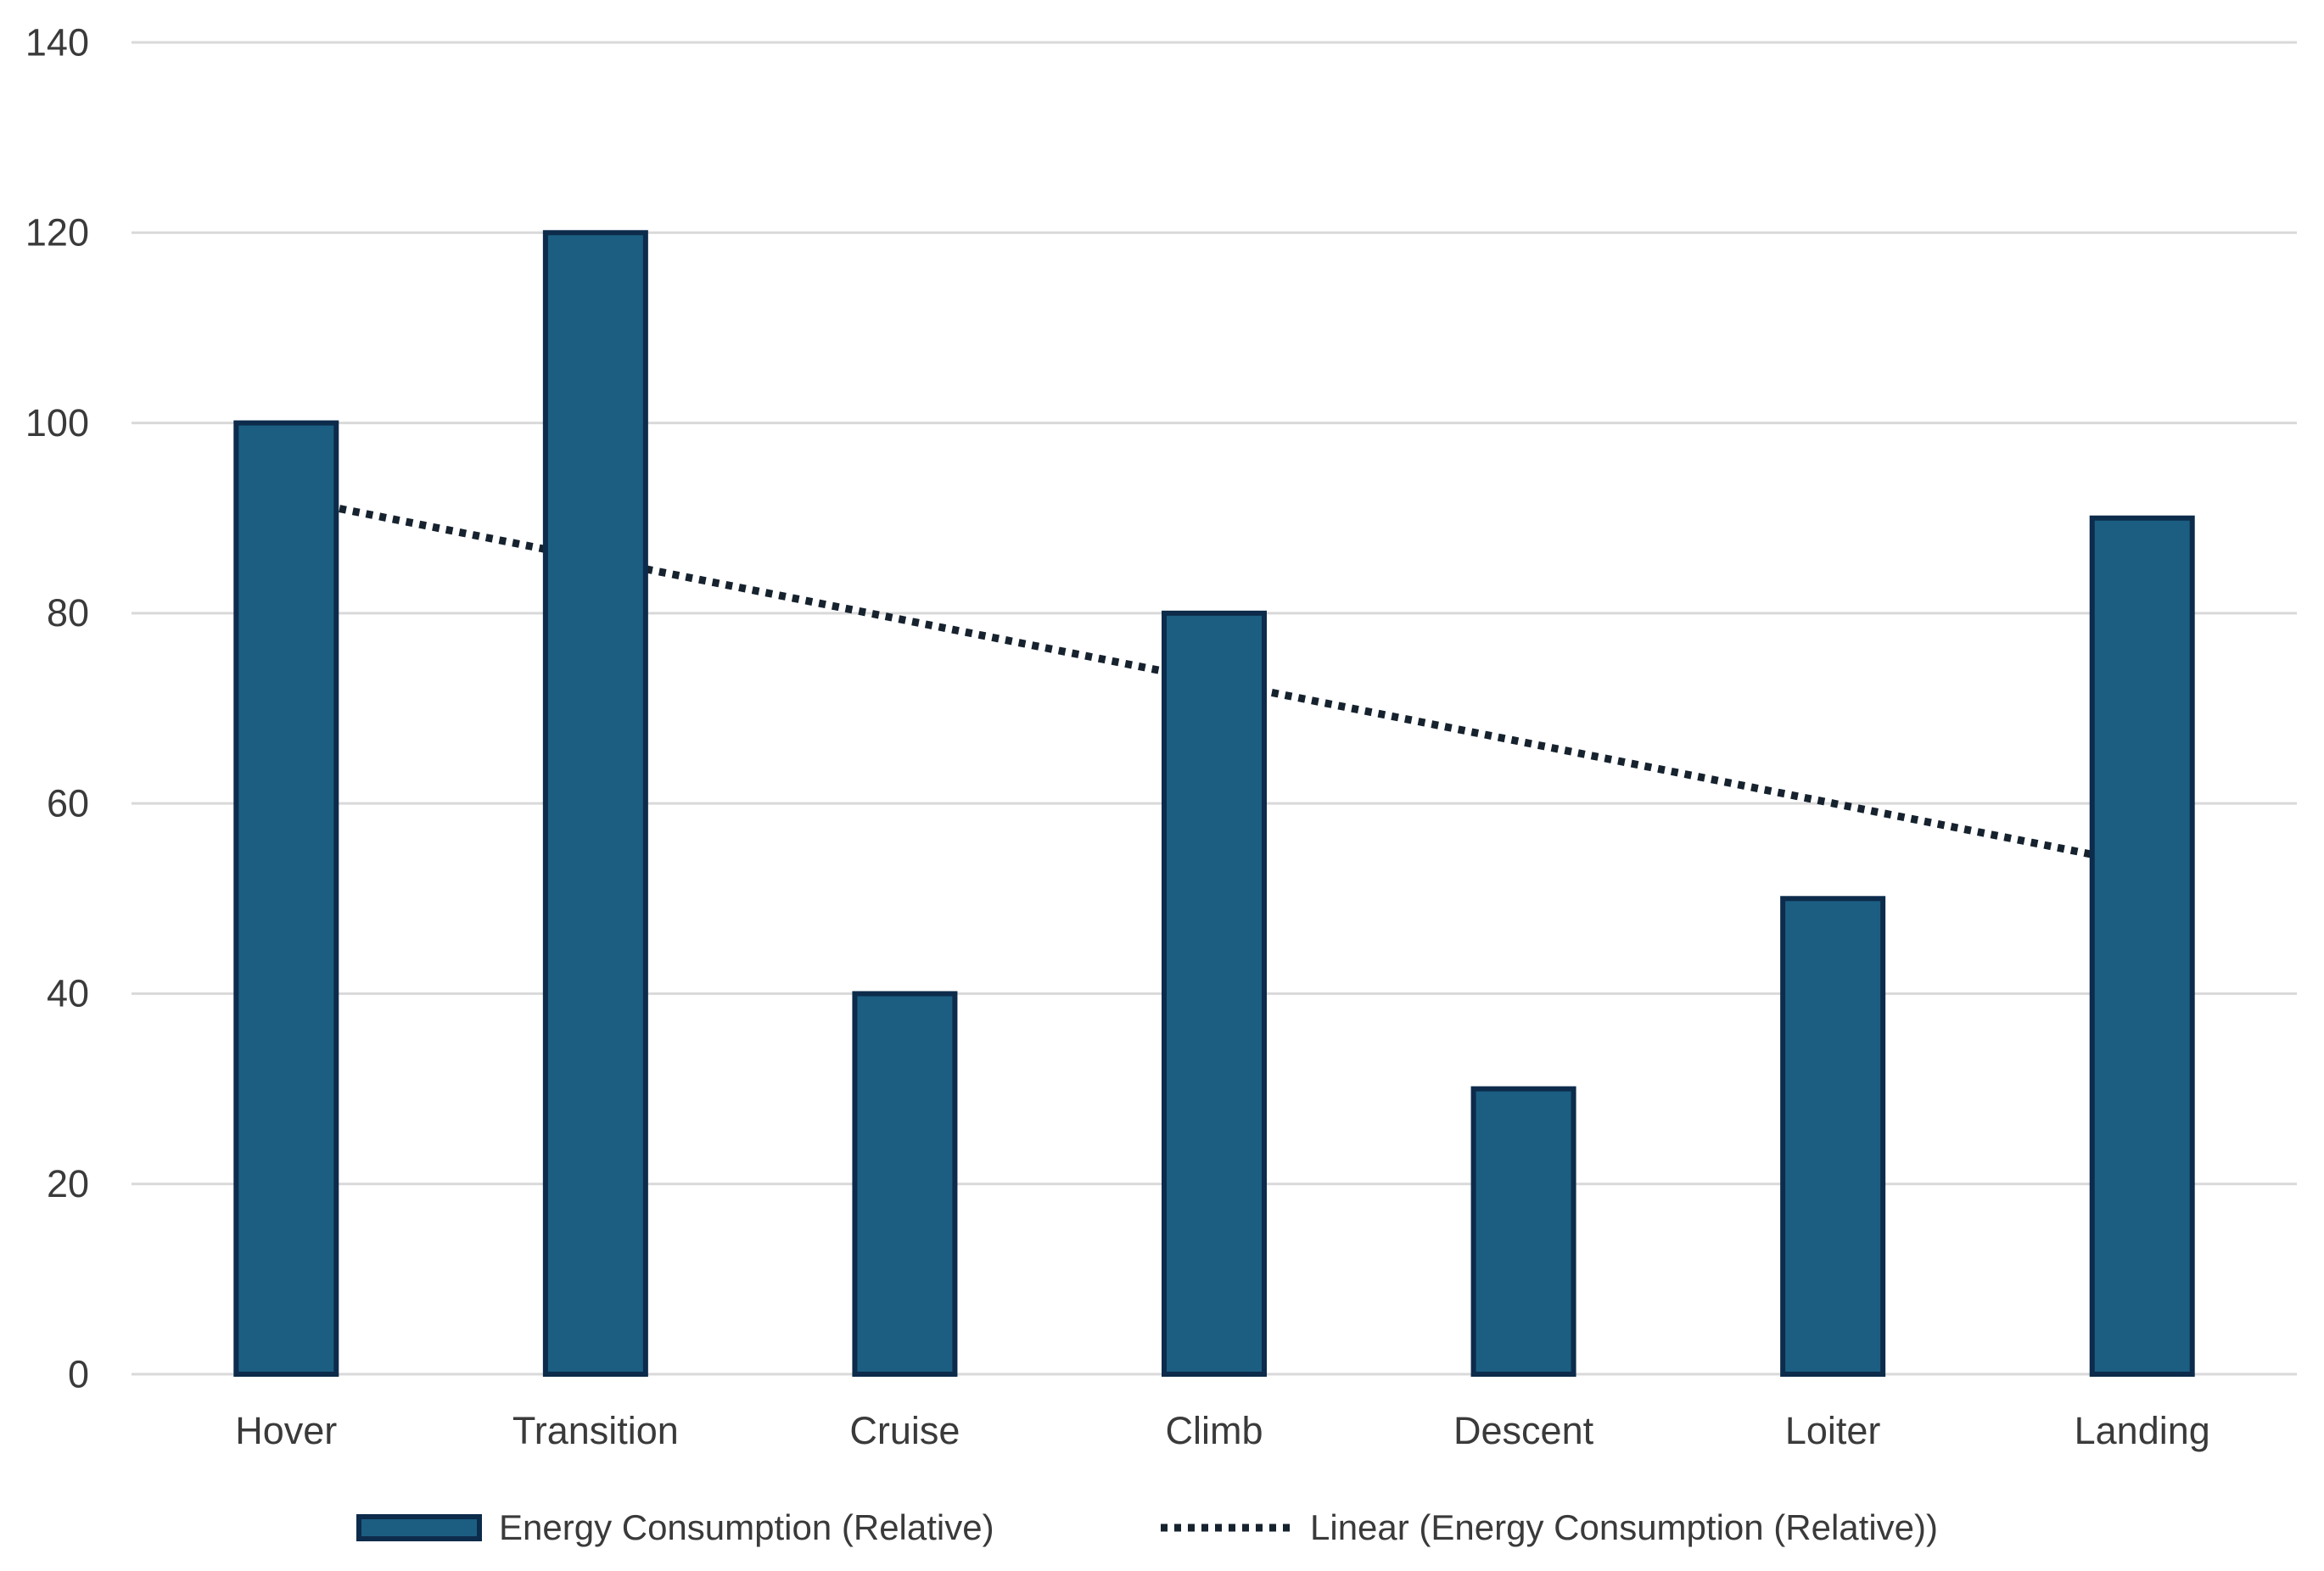  Describe the element at coordinates (57, 707) in the screenshot. I see `y-axis-tick-labels: 0 20 40 60 80 100 120 140` at that location.